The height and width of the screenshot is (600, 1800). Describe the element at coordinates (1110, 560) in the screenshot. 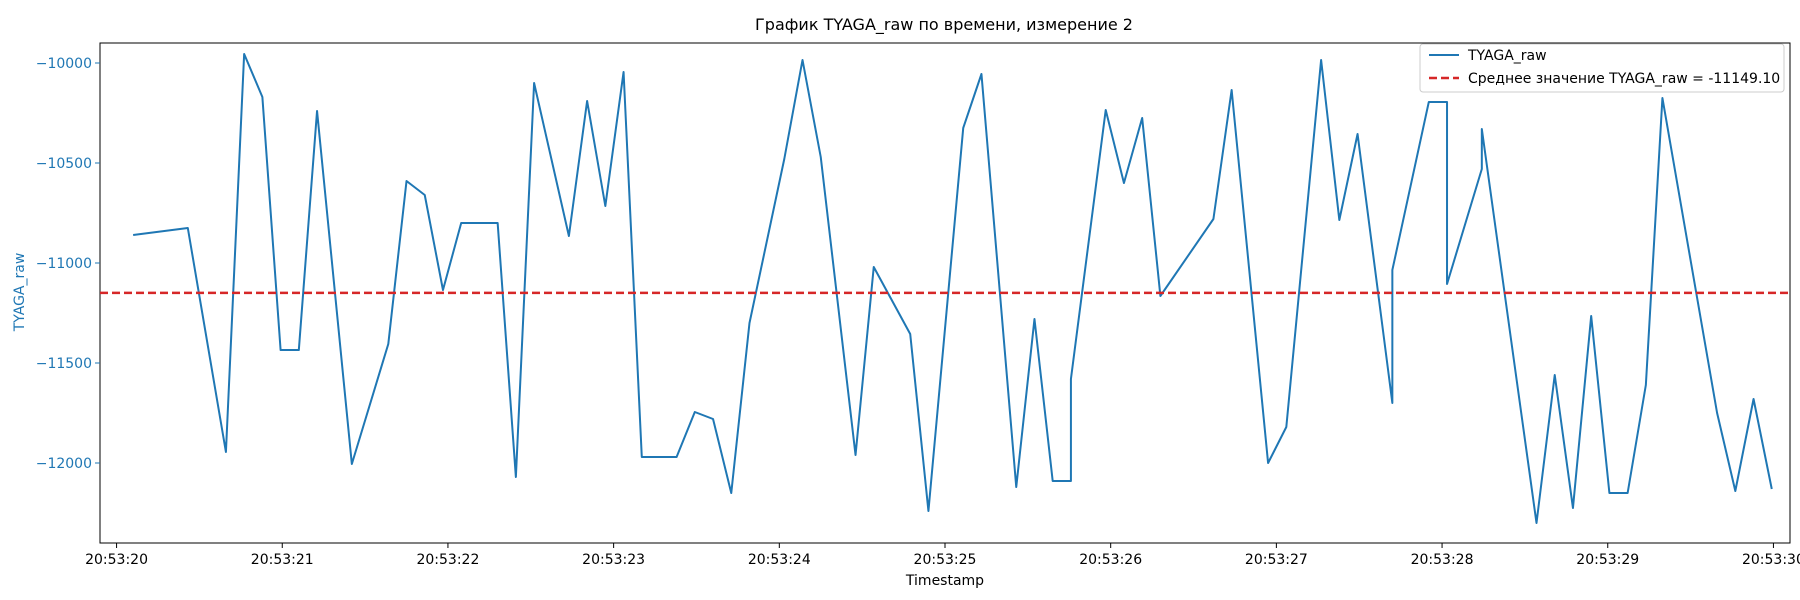

I see `x-tick-label: 20:53:26` at that location.